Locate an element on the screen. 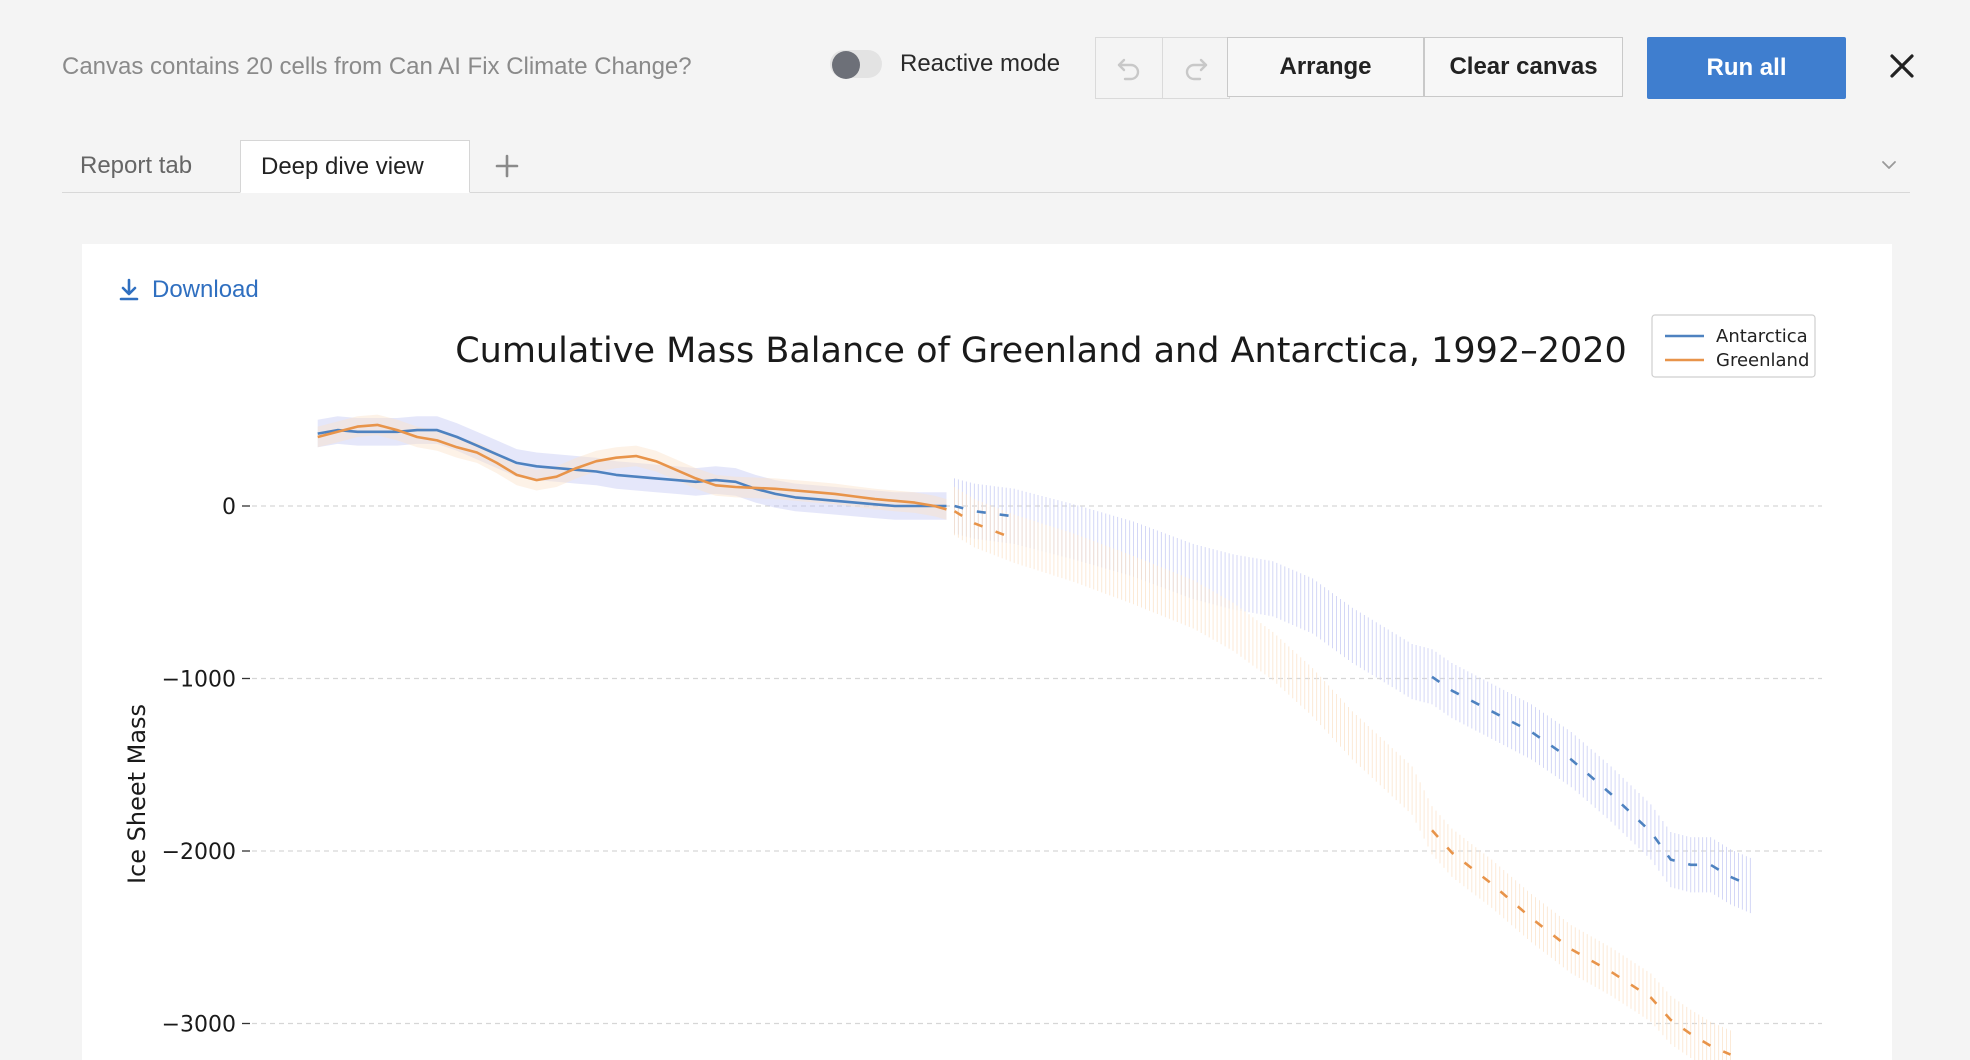  reactive-mode-control: Reactive mode is located at coordinates (945, 64).